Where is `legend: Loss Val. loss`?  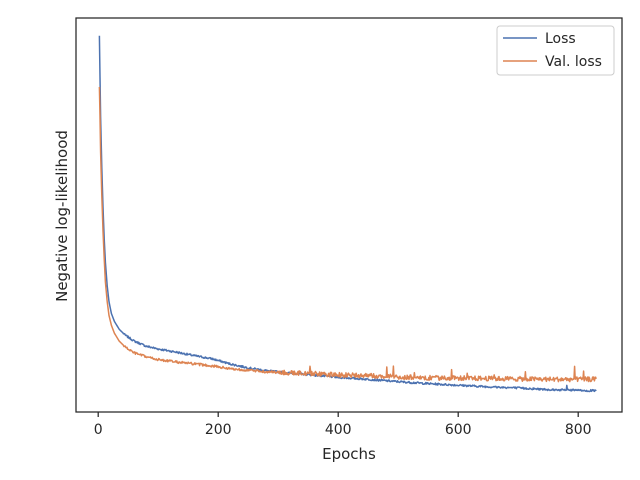
legend: Loss Val. loss is located at coordinates (555, 50).